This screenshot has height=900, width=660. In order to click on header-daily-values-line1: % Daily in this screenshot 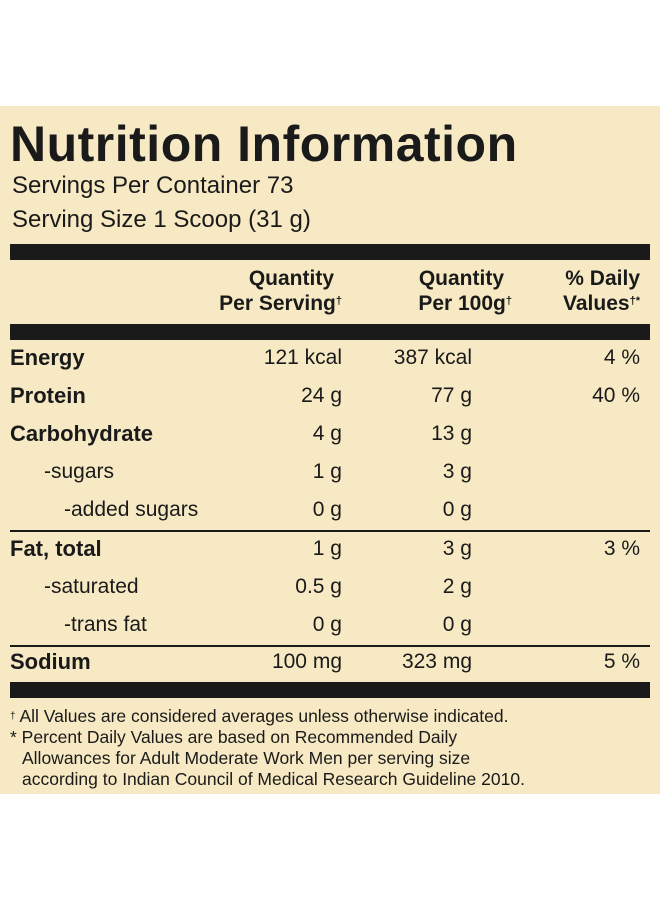, I will do `click(602, 278)`.